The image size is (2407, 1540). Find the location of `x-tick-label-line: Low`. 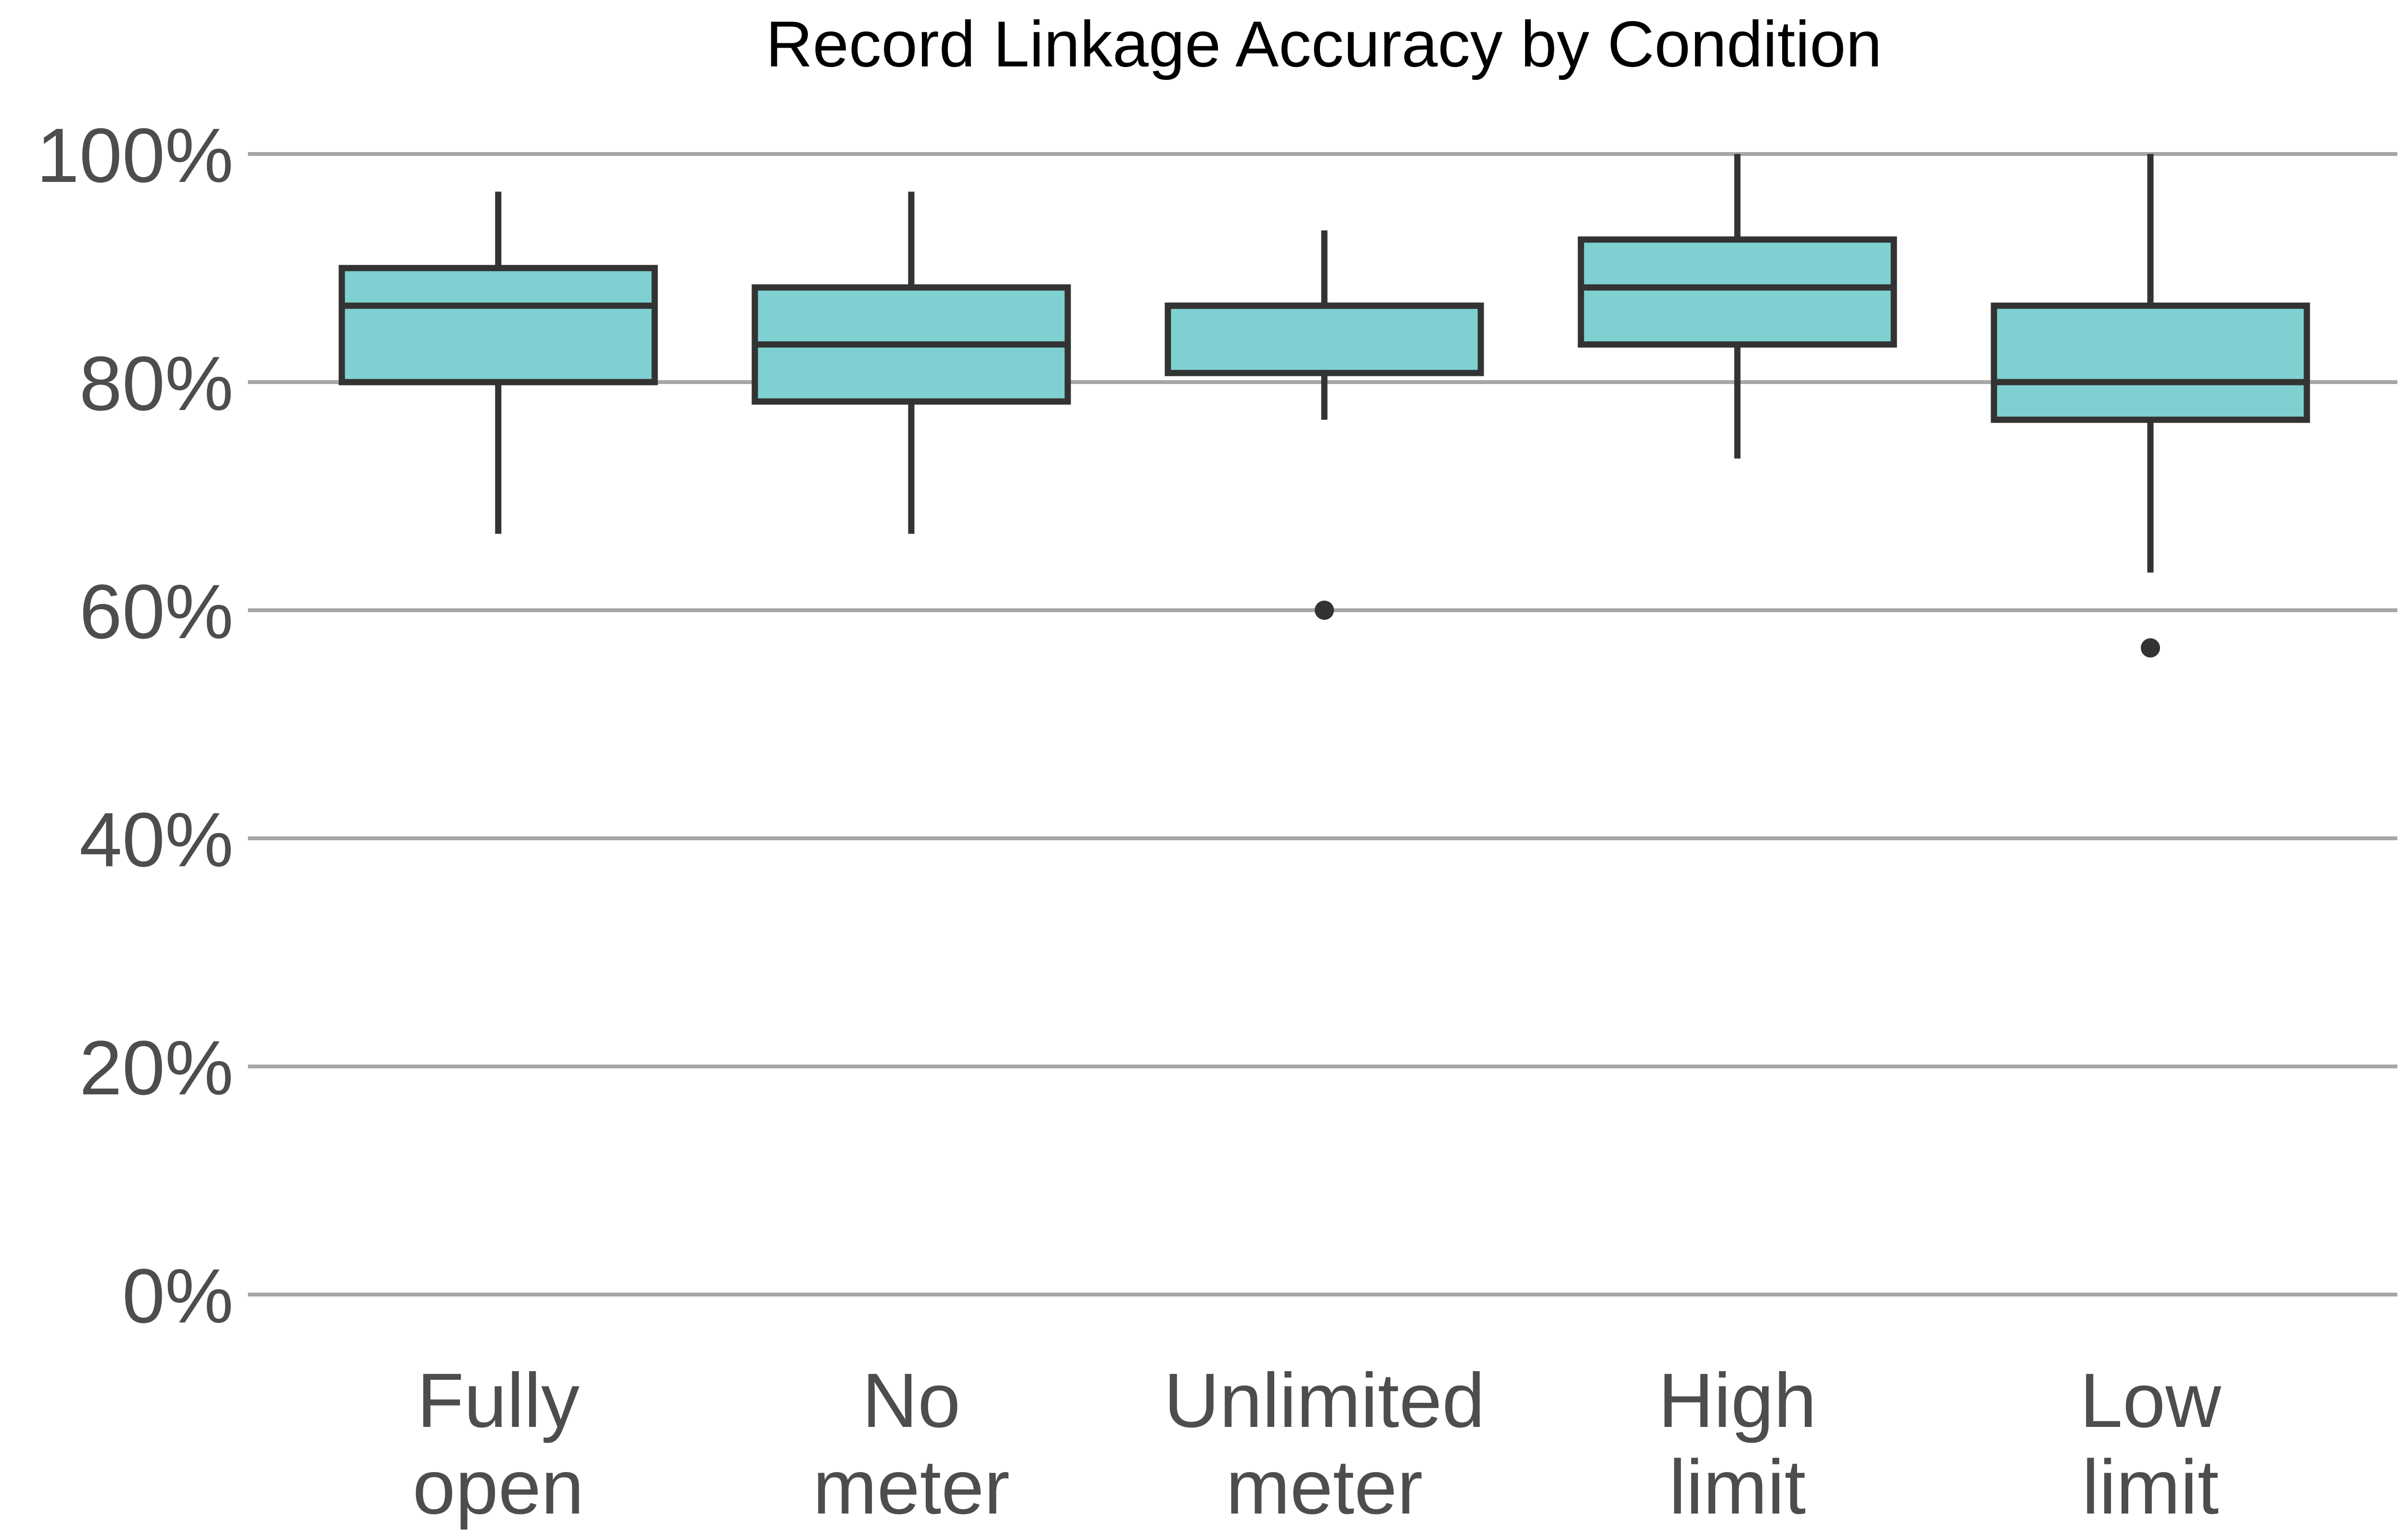

x-tick-label-line: Low is located at coordinates (2150, 1400).